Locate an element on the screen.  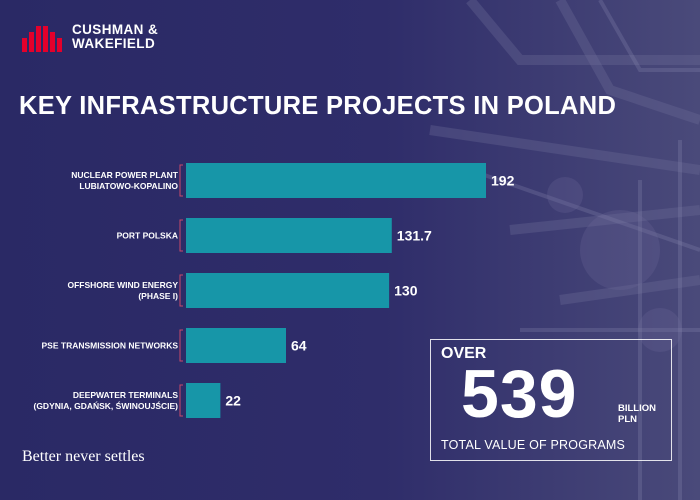
brand-name: CUSHMAN & WAKEFIELD is located at coordinates (115, 37).